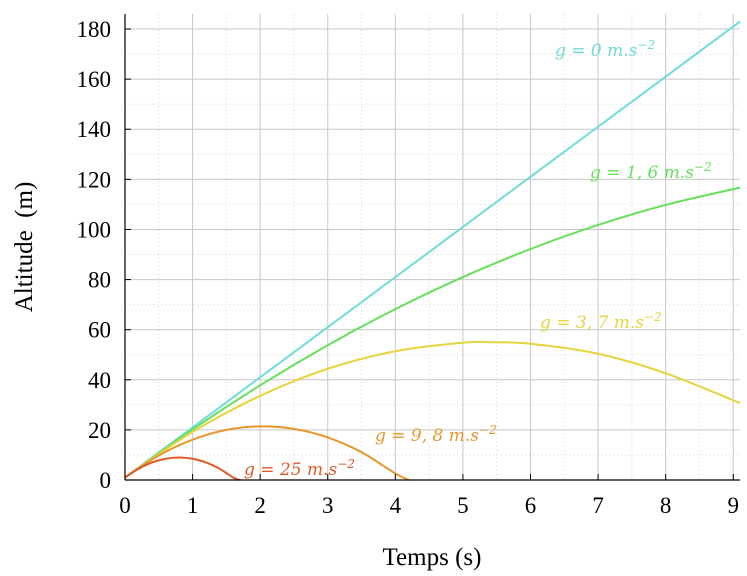 This screenshot has height=576, width=747. Describe the element at coordinates (290, 470) in the screenshot. I see `series-label-text: g = 25 m.s` at that location.